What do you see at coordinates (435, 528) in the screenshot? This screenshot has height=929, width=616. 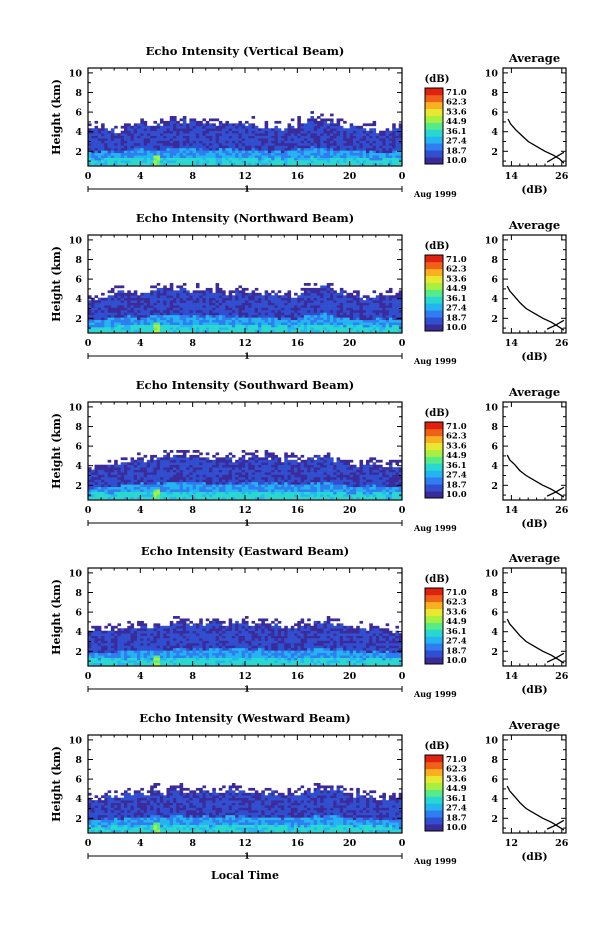 I see `date-label: Aug 1999` at bounding box center [435, 528].